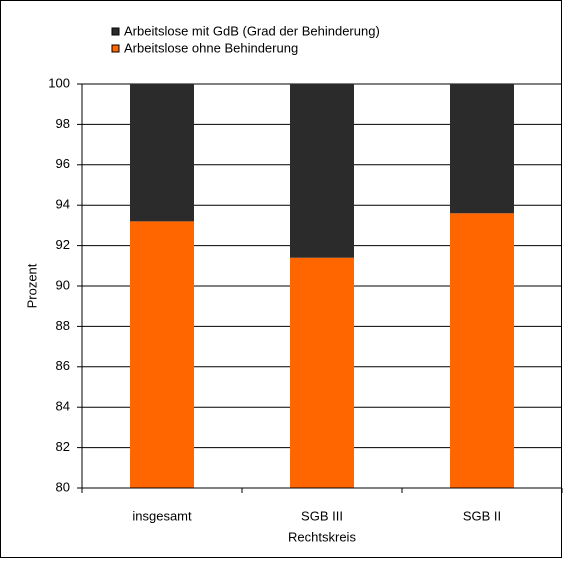 This screenshot has width=563, height=564. I want to click on y-tick-label: 88, so click(63, 325).